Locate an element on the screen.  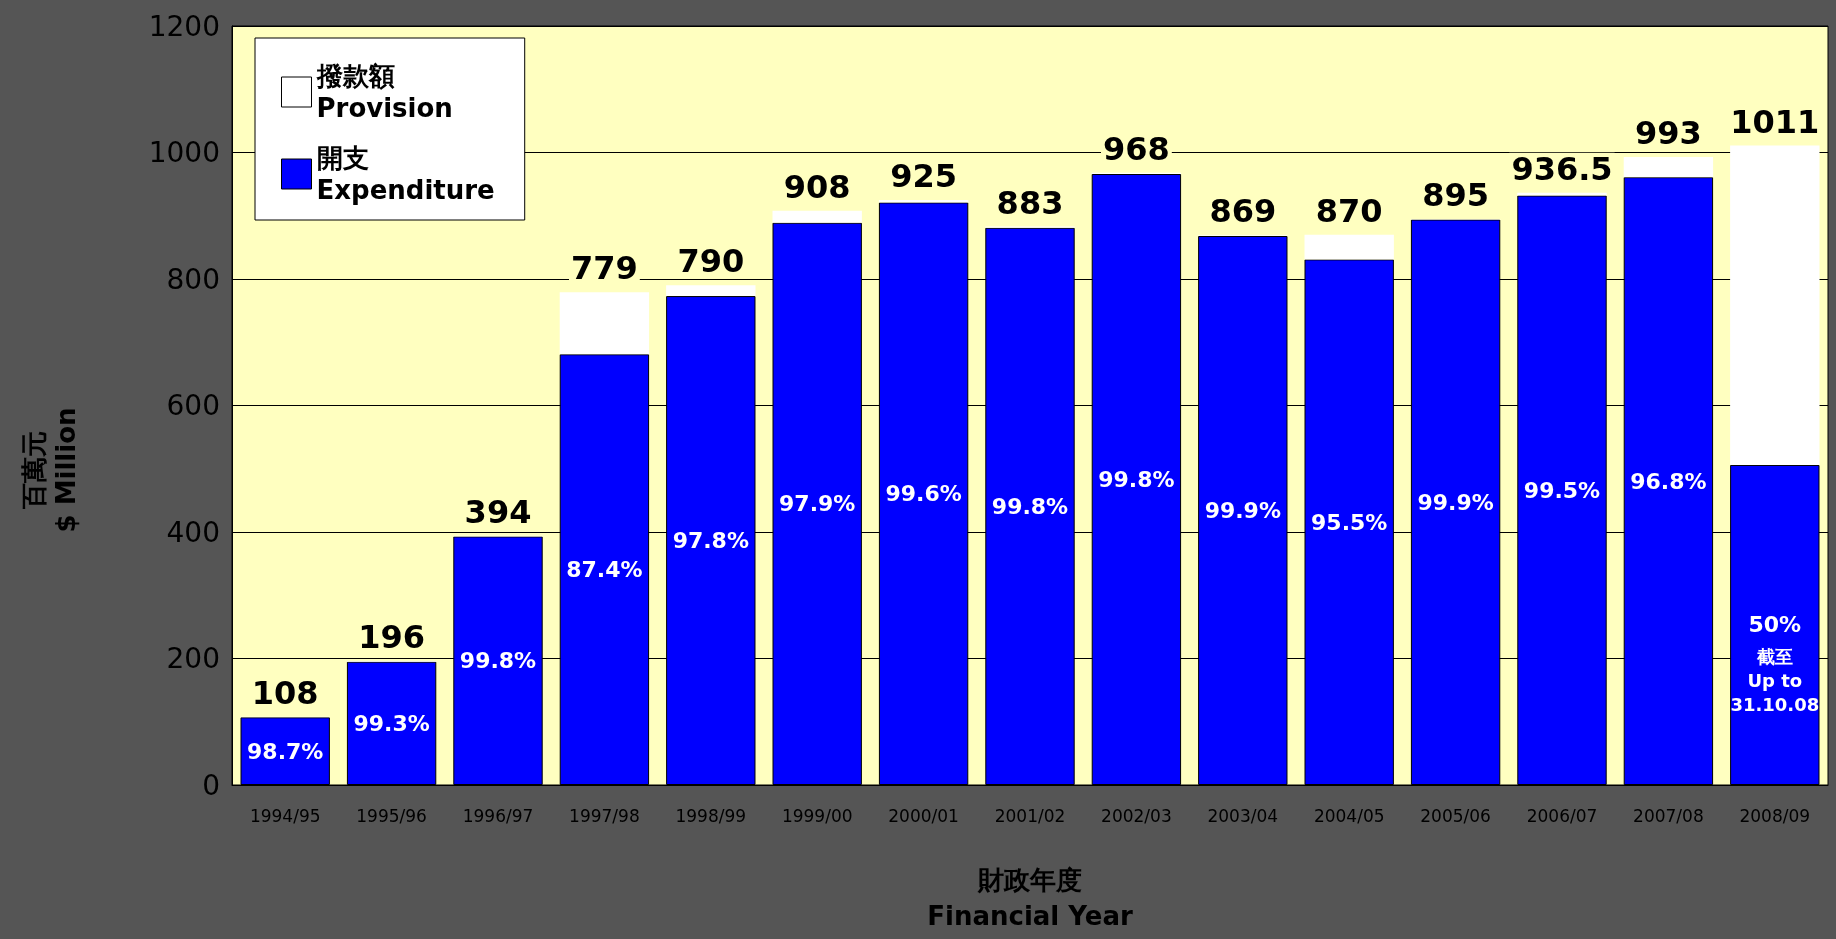
x-tick-label: 1996/97 is located at coordinates (498, 815).